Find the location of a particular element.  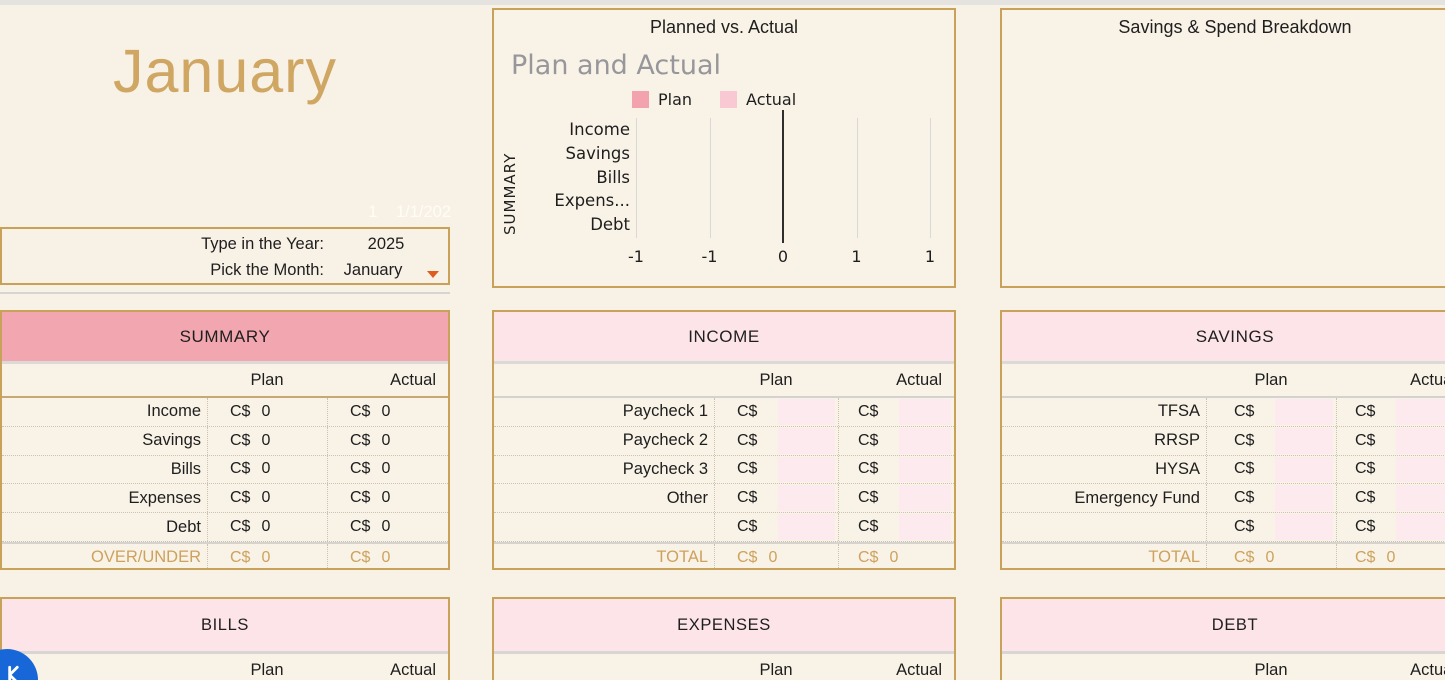

expenses-table: EXPENSES Plan Actual is located at coordinates (724, 638).